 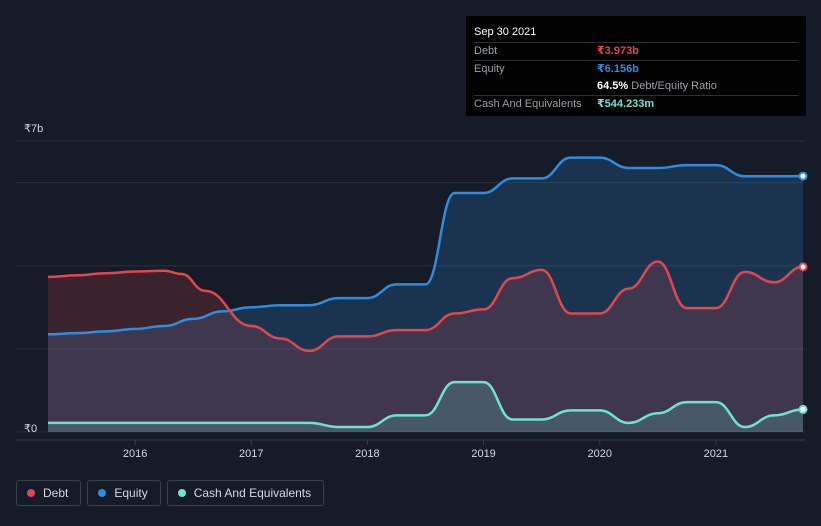 I want to click on x-tick-label-2021: 2021, so click(x=716, y=454).